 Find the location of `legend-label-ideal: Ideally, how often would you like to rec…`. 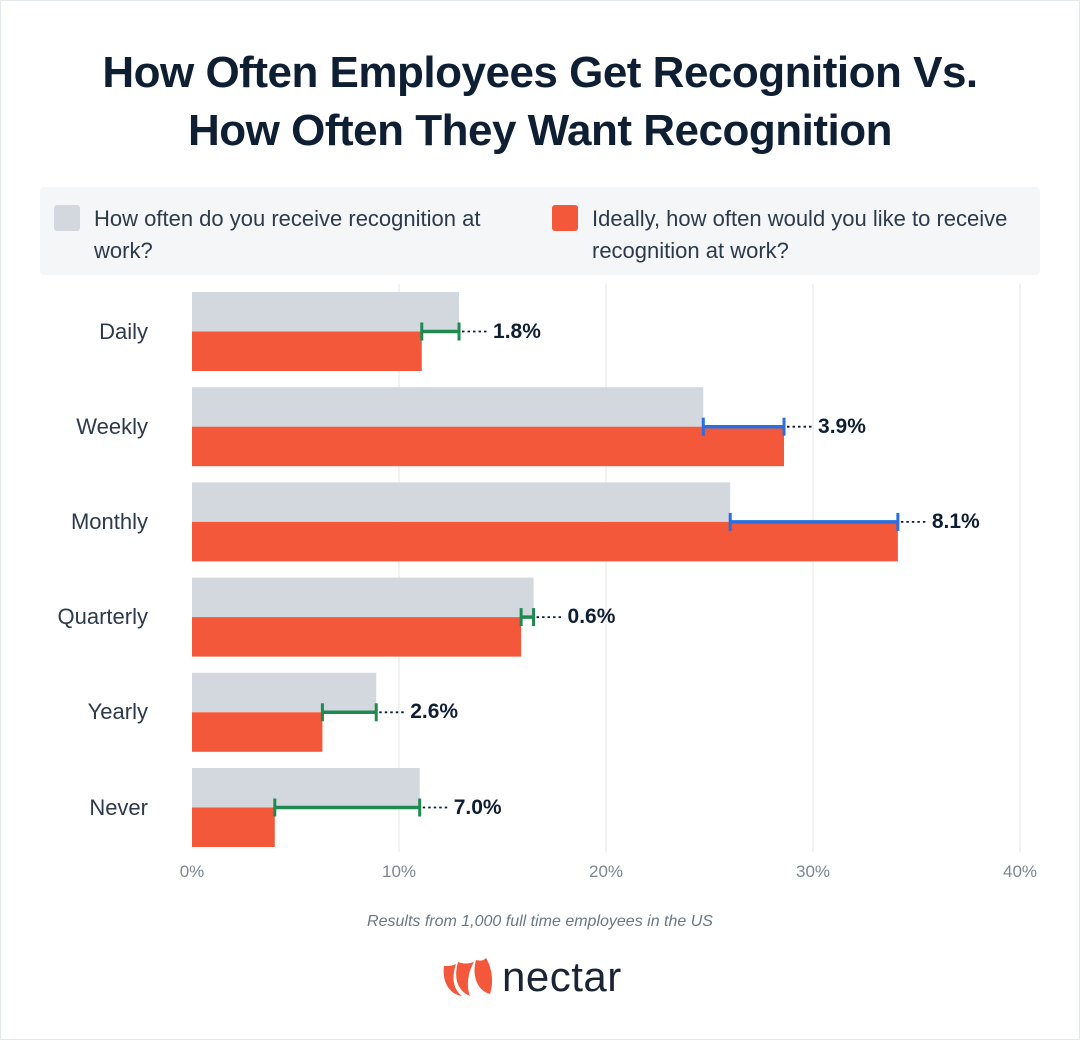

legend-label-ideal: Ideally, how often would you like to rec… is located at coordinates (800, 234).